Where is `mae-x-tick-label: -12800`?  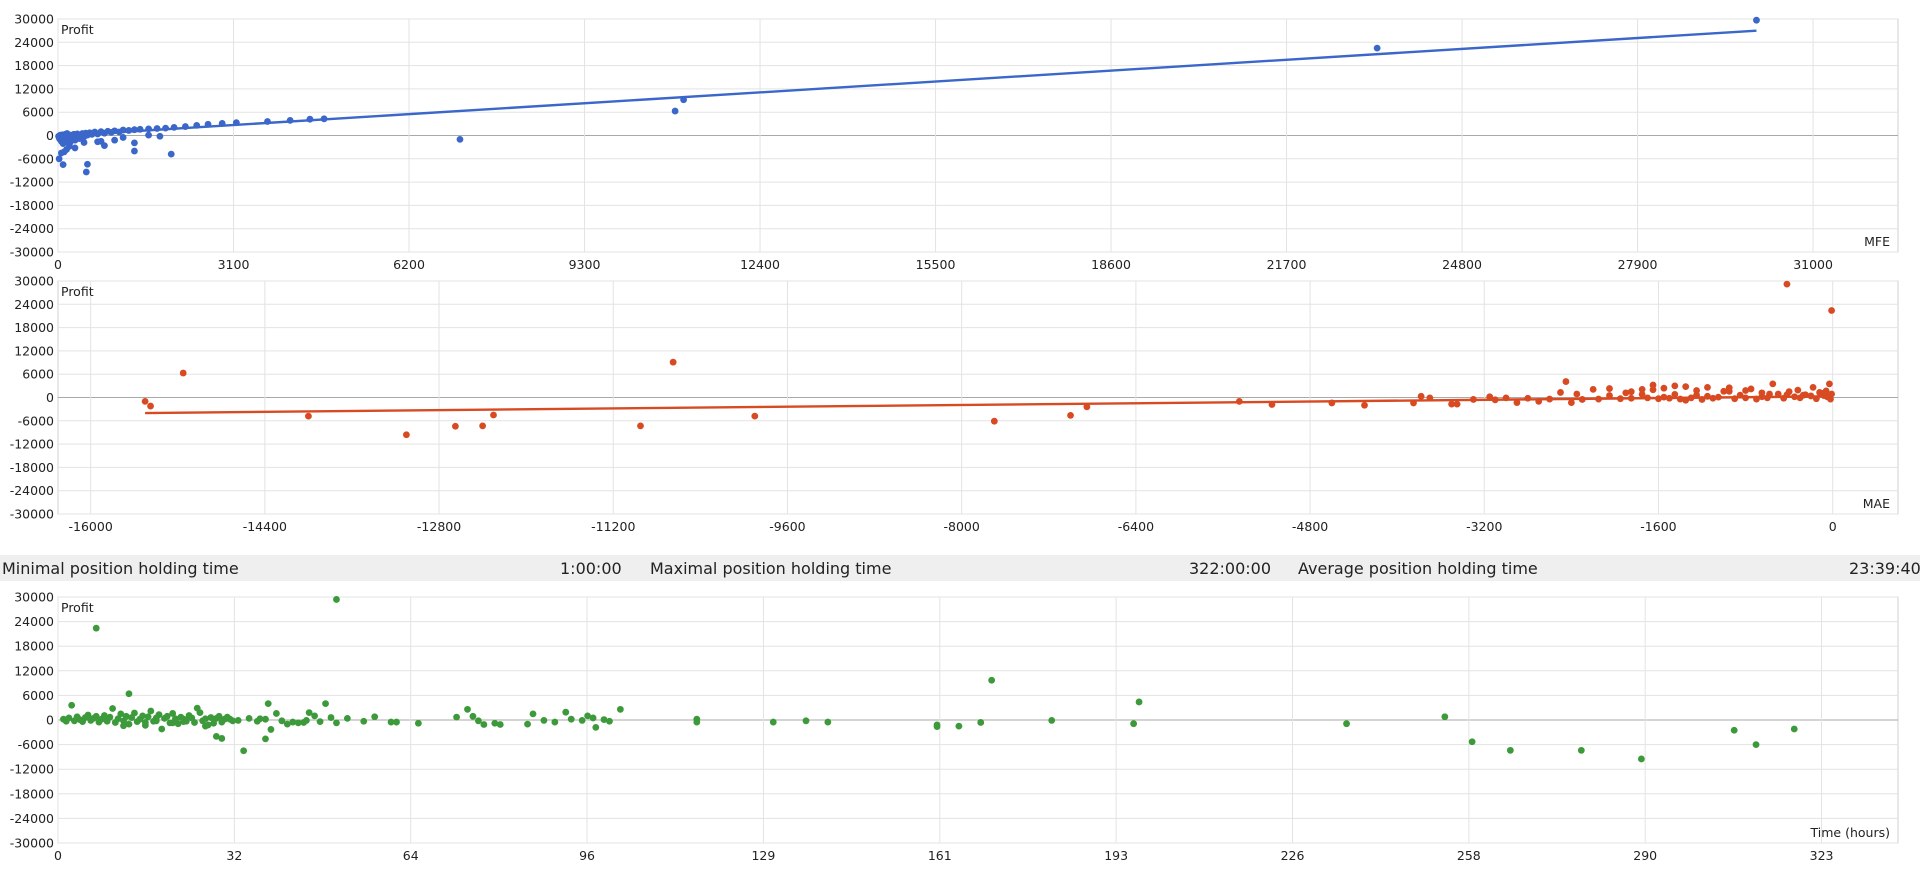 mae-x-tick-label: -12800 is located at coordinates (439, 526).